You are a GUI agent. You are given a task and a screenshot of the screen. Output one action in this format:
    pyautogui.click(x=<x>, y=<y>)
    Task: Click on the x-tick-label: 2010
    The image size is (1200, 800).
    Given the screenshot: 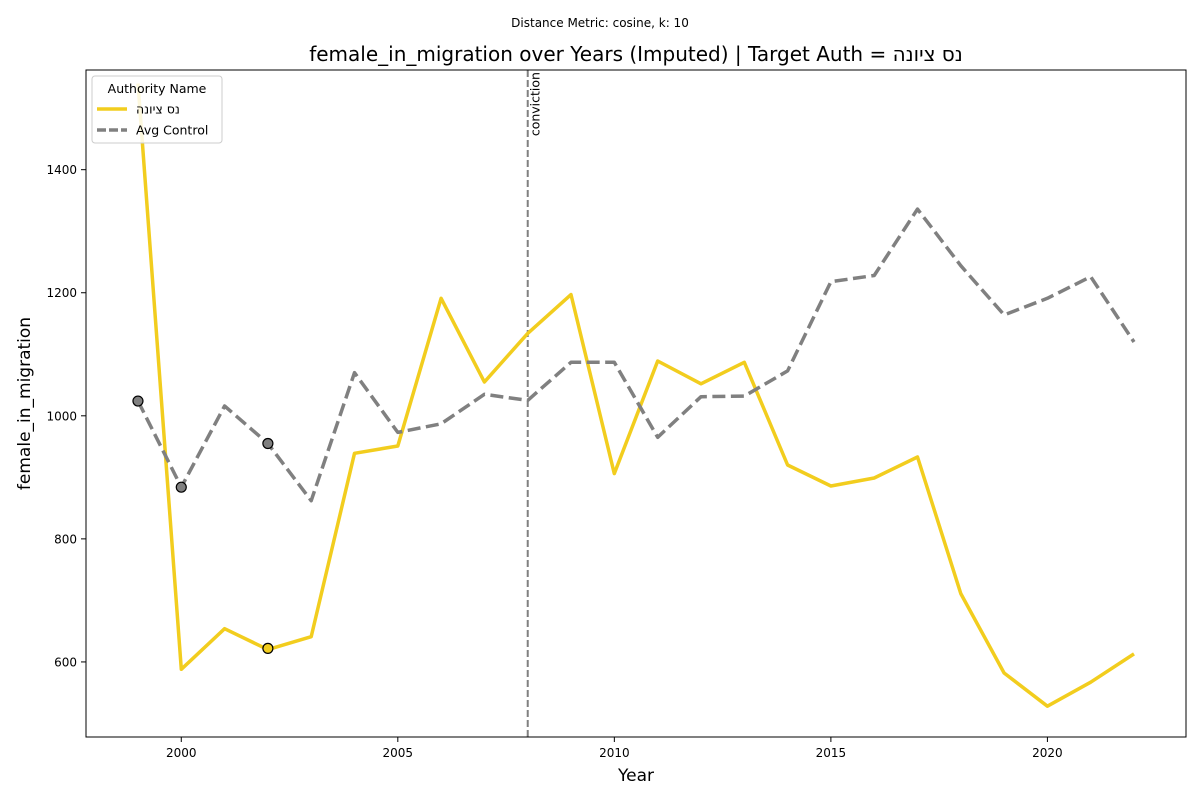 What is the action you would take?
    pyautogui.click(x=614, y=753)
    